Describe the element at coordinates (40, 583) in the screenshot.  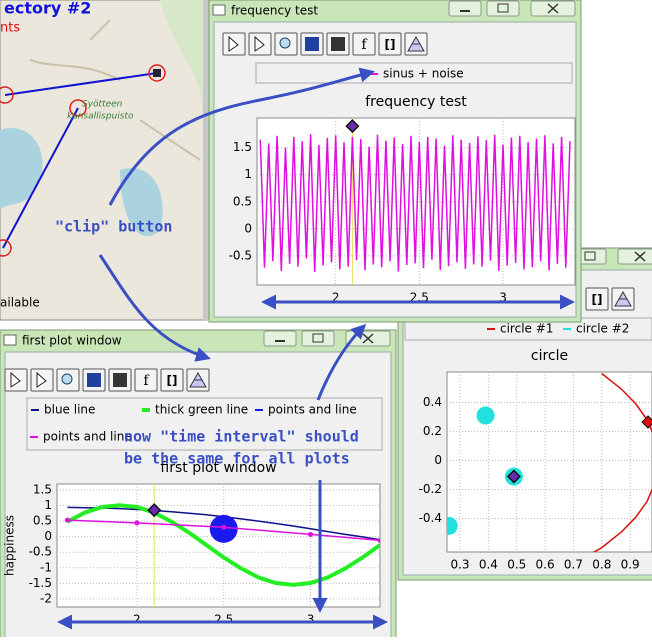
I see `y-tick-label: -1.5` at that location.